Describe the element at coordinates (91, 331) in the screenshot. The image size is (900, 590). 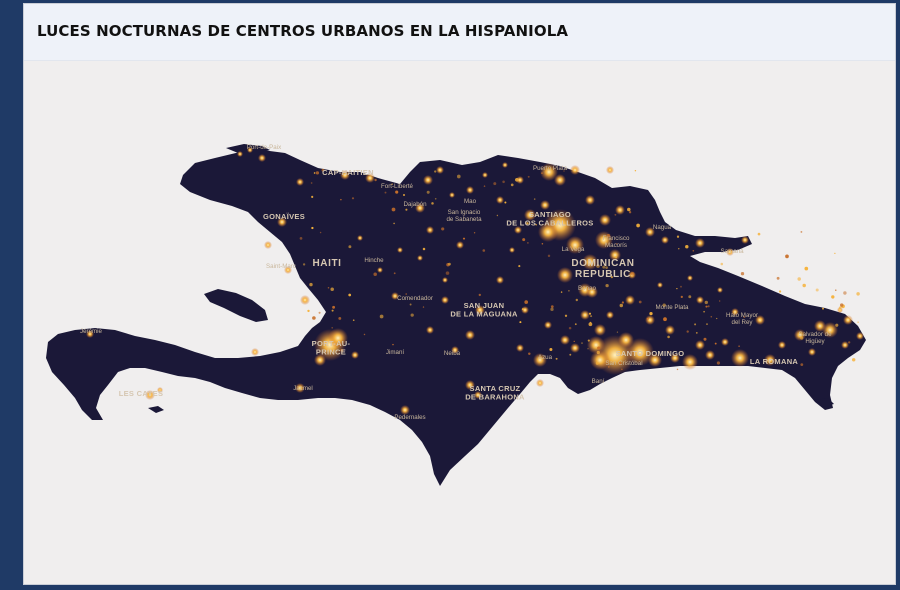
I see `minor-city-label: Jérémie` at that location.